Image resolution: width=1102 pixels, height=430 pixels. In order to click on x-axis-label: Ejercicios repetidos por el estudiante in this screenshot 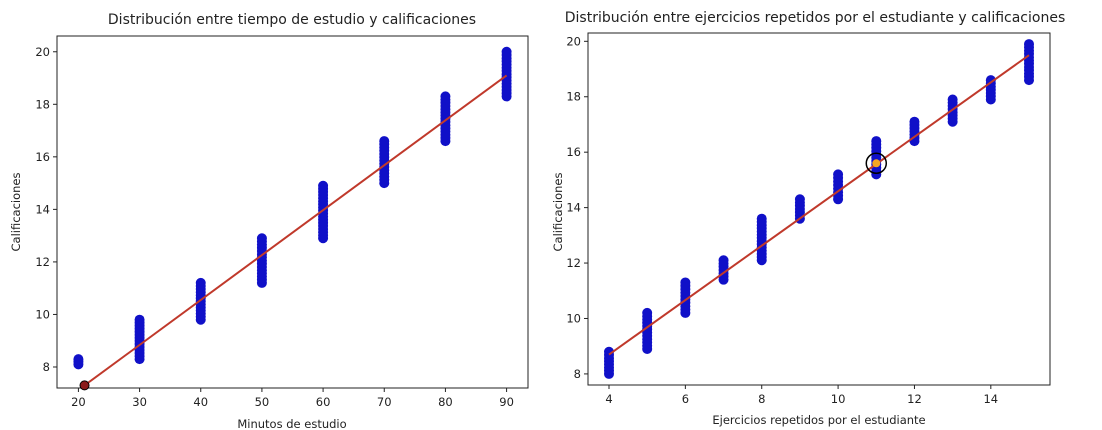, I will do `click(818, 420)`.